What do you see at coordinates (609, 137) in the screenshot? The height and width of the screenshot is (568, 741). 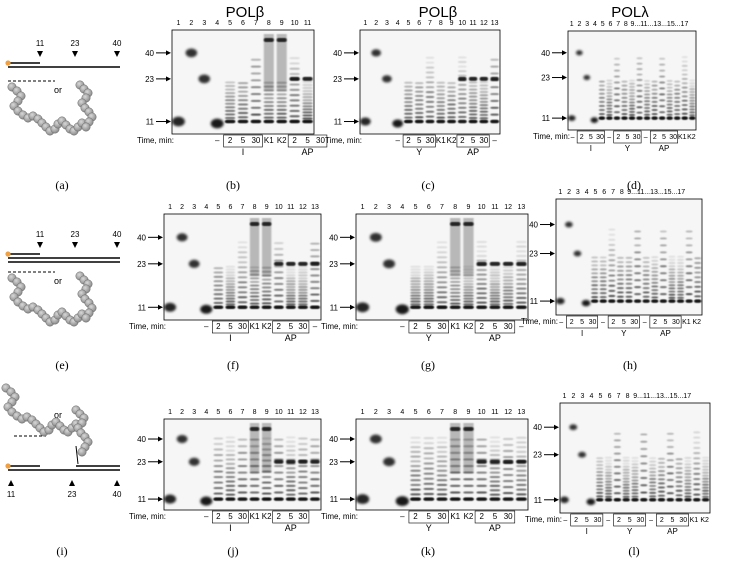 I see `time-value: –` at bounding box center [609, 137].